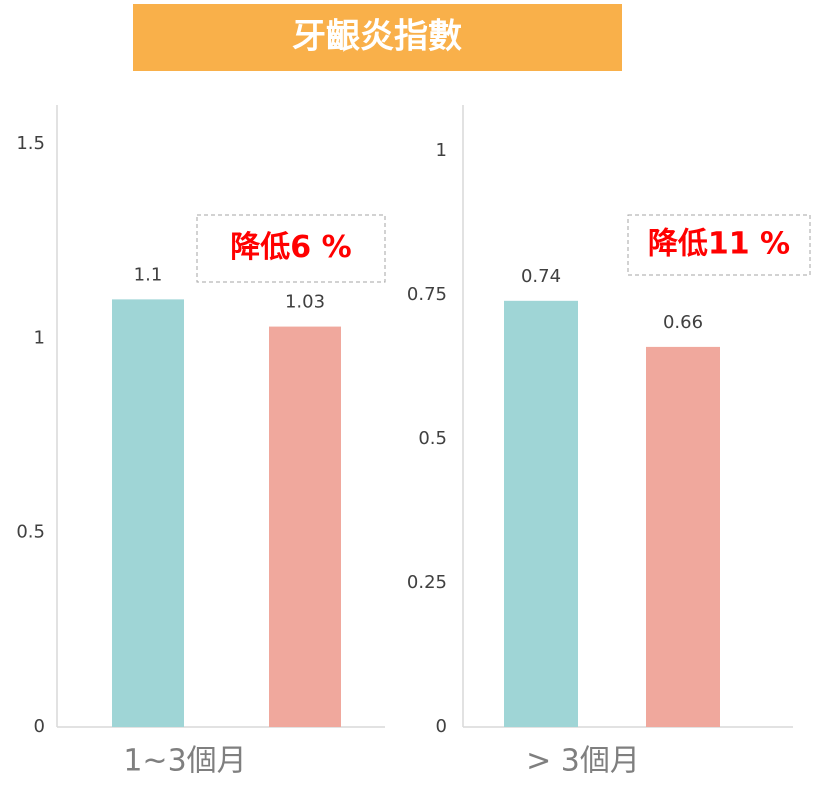  I want to click on annotation: 降低6 %, so click(290, 247).